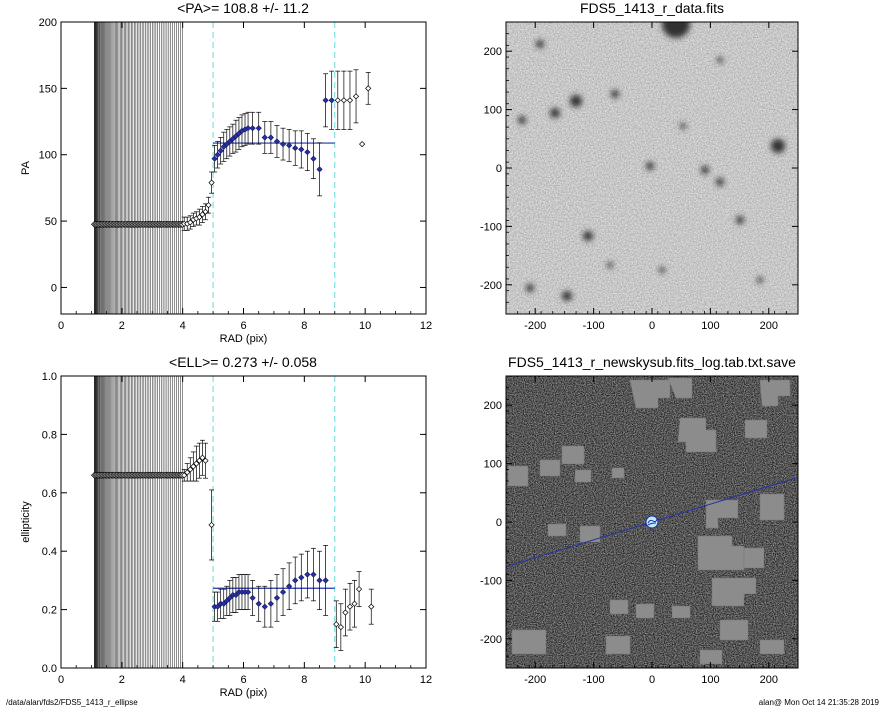 This screenshot has width=885, height=708. I want to click on y-tick-label: 0.8, so click(49, 435).